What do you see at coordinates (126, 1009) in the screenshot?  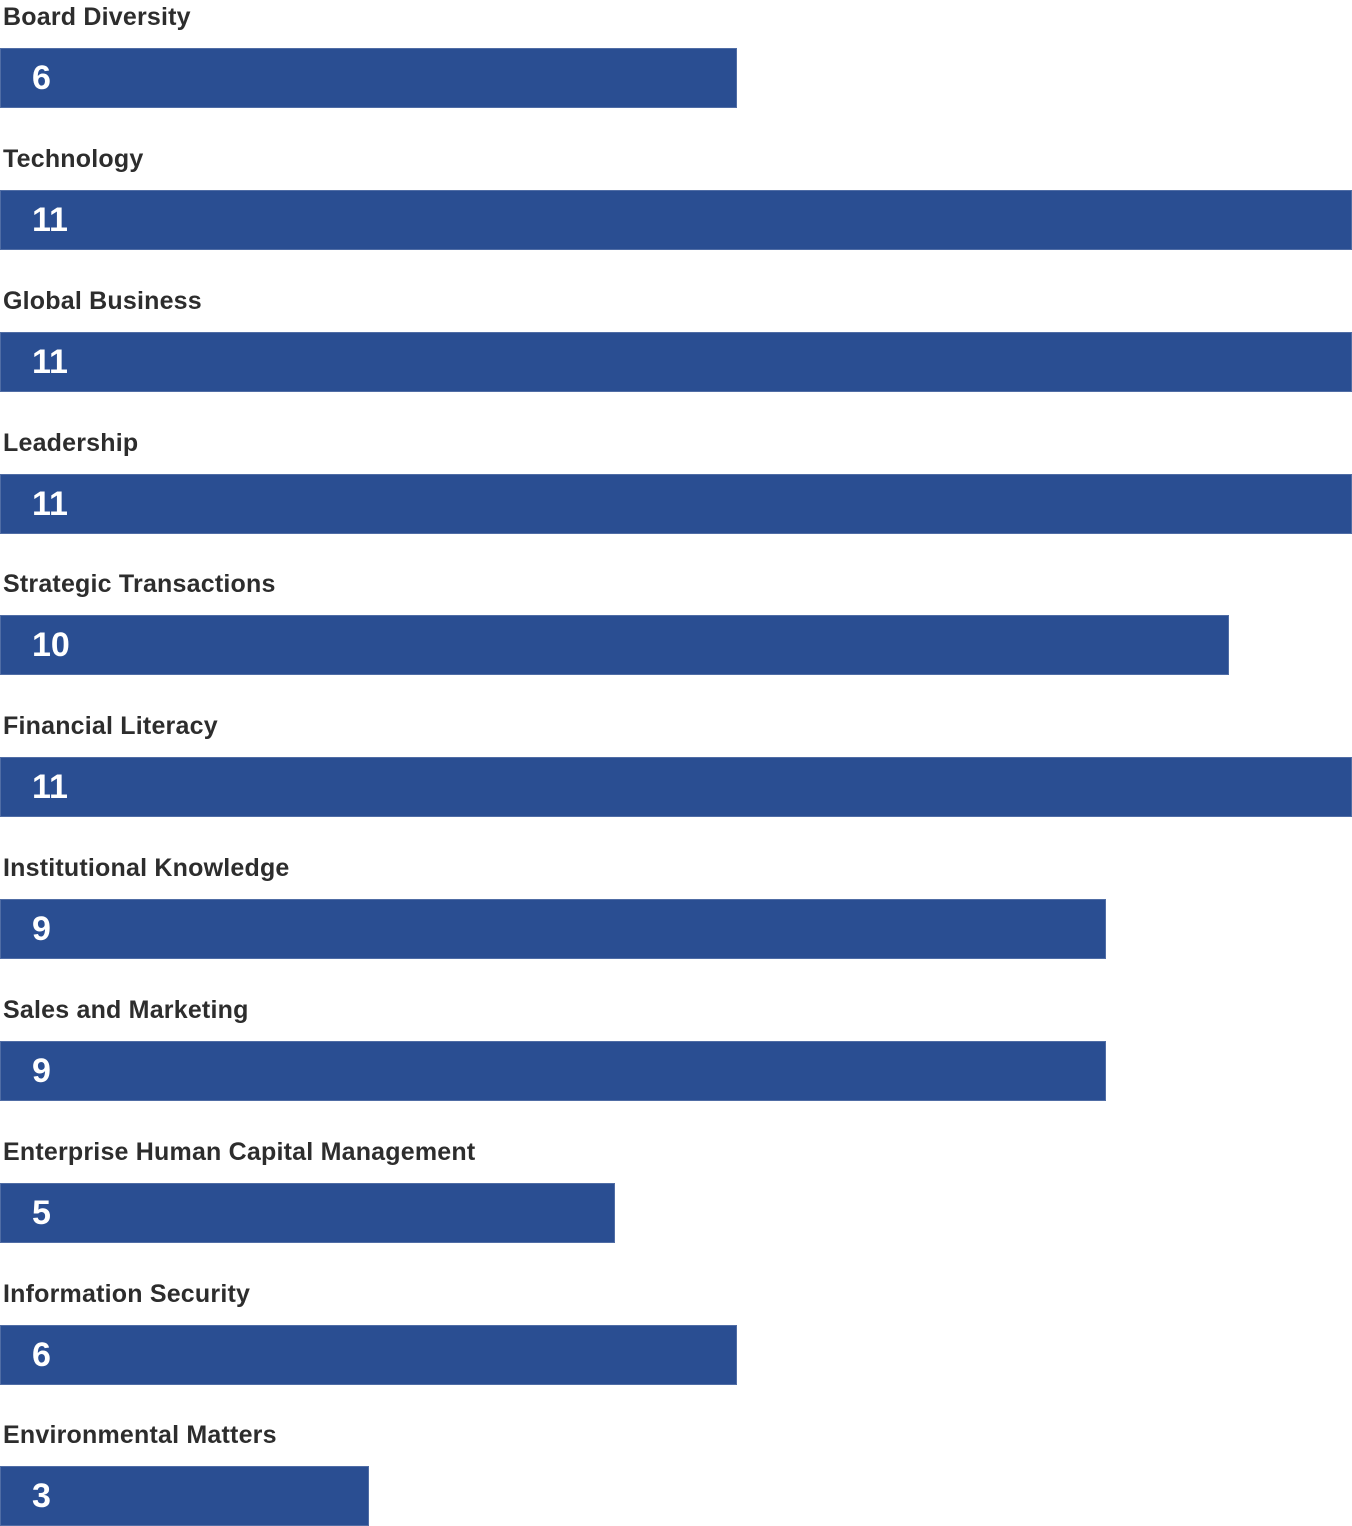 I see `category-label: Sales and Marketing` at bounding box center [126, 1009].